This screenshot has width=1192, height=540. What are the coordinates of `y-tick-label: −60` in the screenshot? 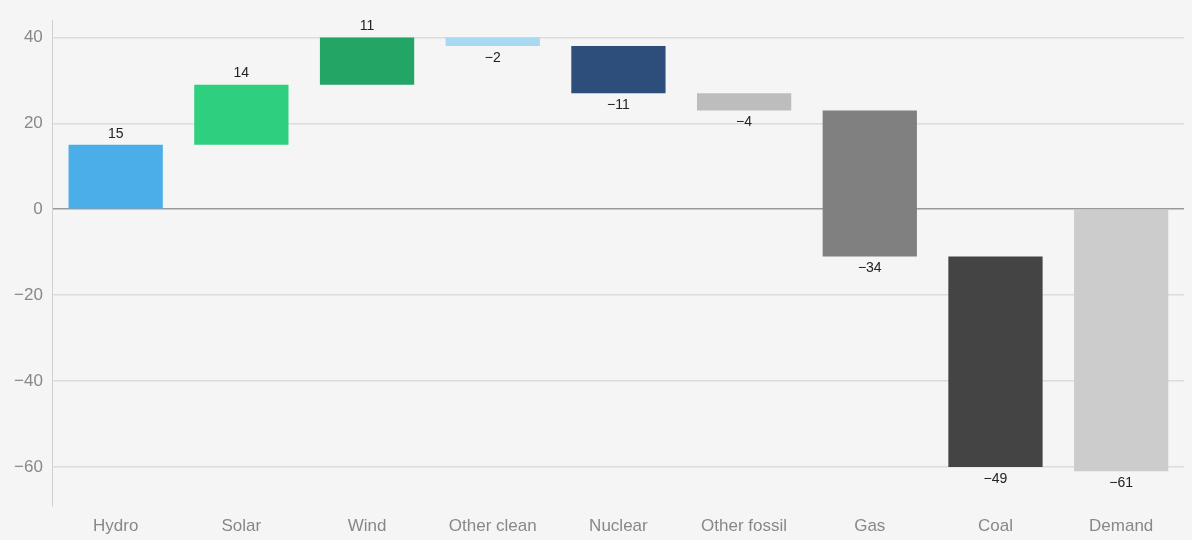 It's located at (28, 466).